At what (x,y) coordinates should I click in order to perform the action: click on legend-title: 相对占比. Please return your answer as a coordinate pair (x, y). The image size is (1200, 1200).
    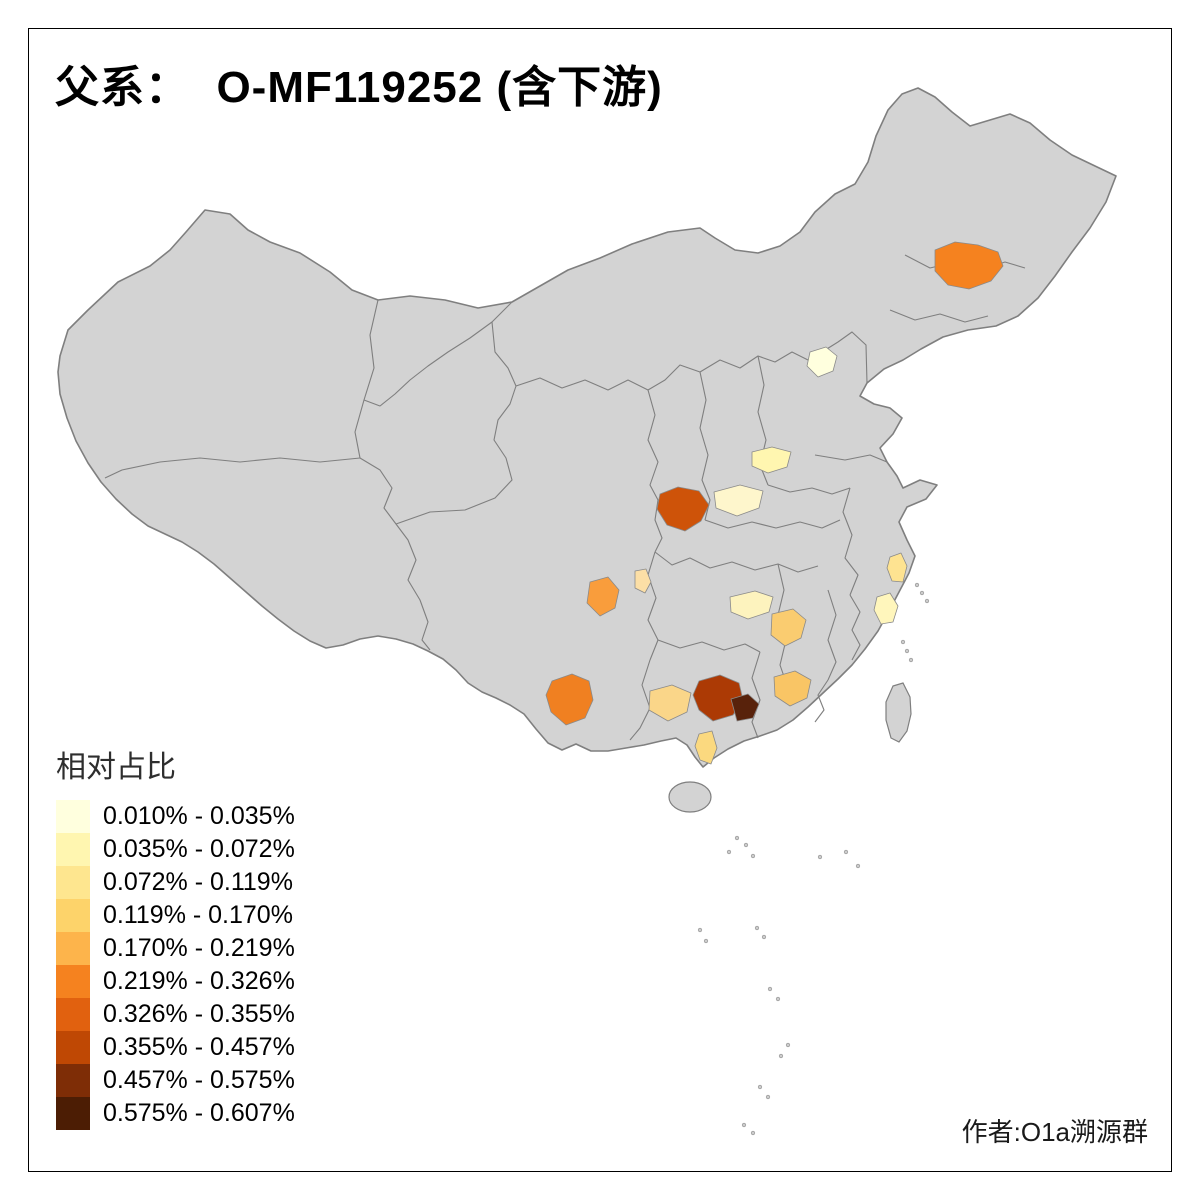
    Looking at the image, I should click on (116, 767).